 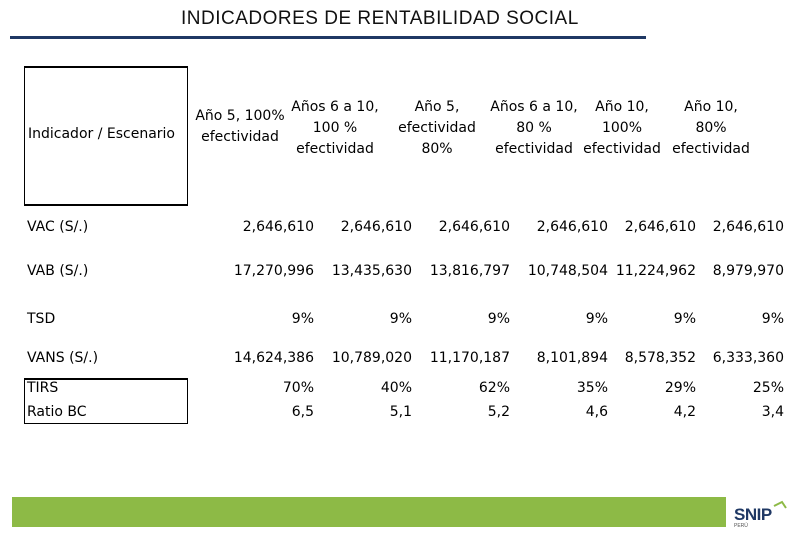 I want to click on column-header-line: Año 5, 100%, so click(x=240, y=116).